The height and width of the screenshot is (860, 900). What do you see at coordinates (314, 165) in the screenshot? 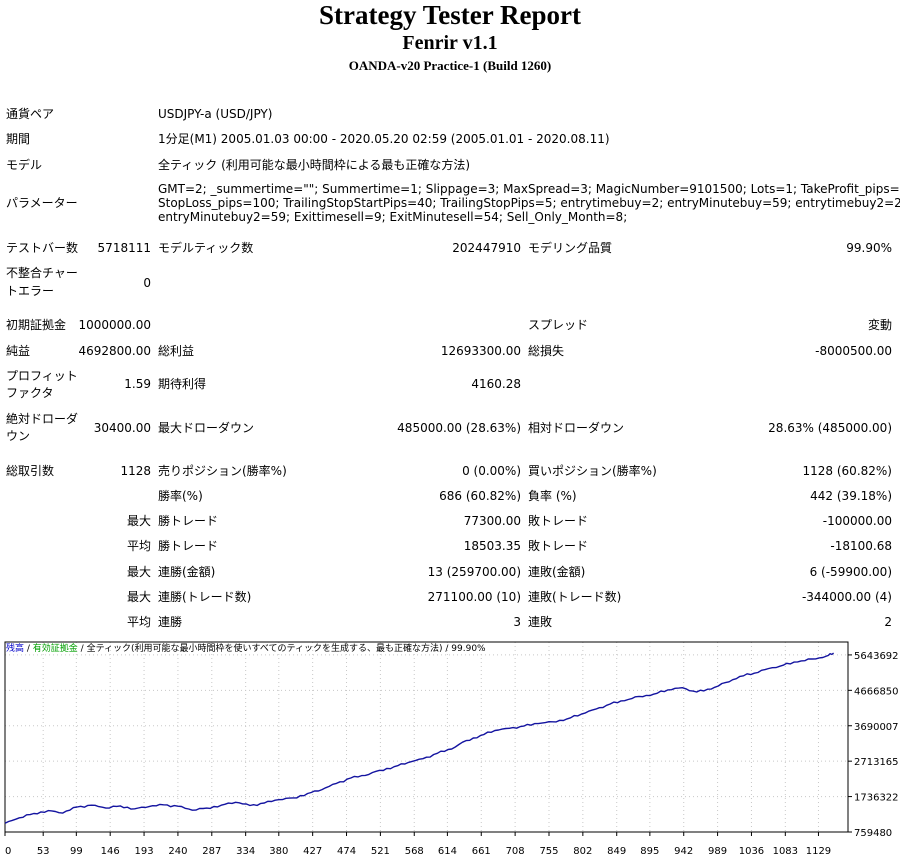
I see `model-value: 全ティック (利用可能な最小時間枠による最も正確な方法)` at bounding box center [314, 165].